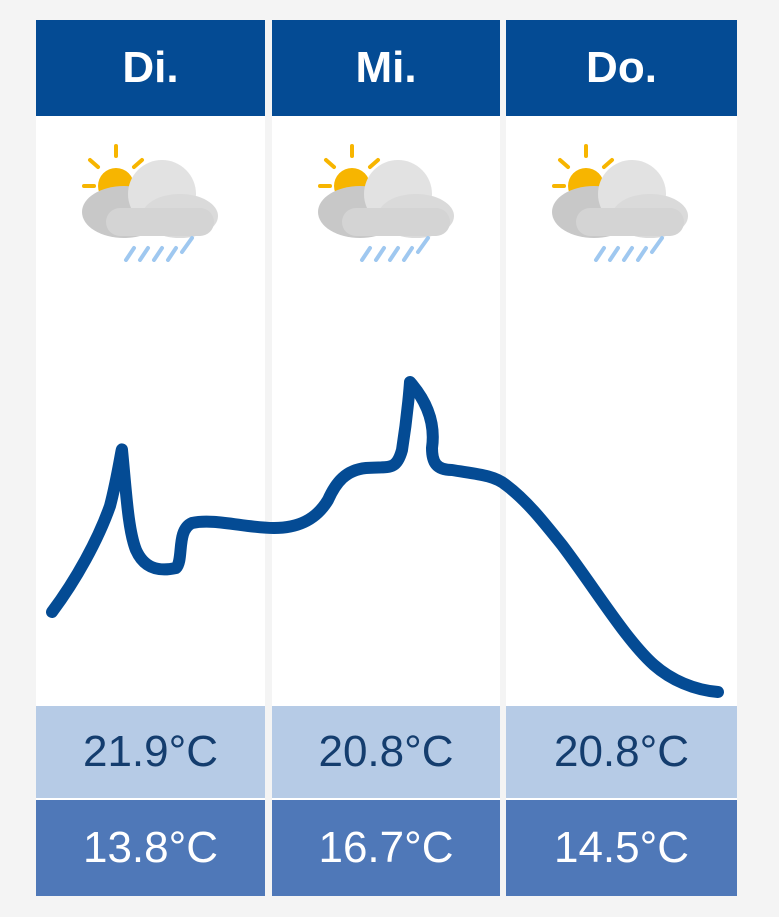 This screenshot has height=917, width=779. Describe the element at coordinates (386, 848) in the screenshot. I see `day-2-min-temp: 16.7°C` at that location.